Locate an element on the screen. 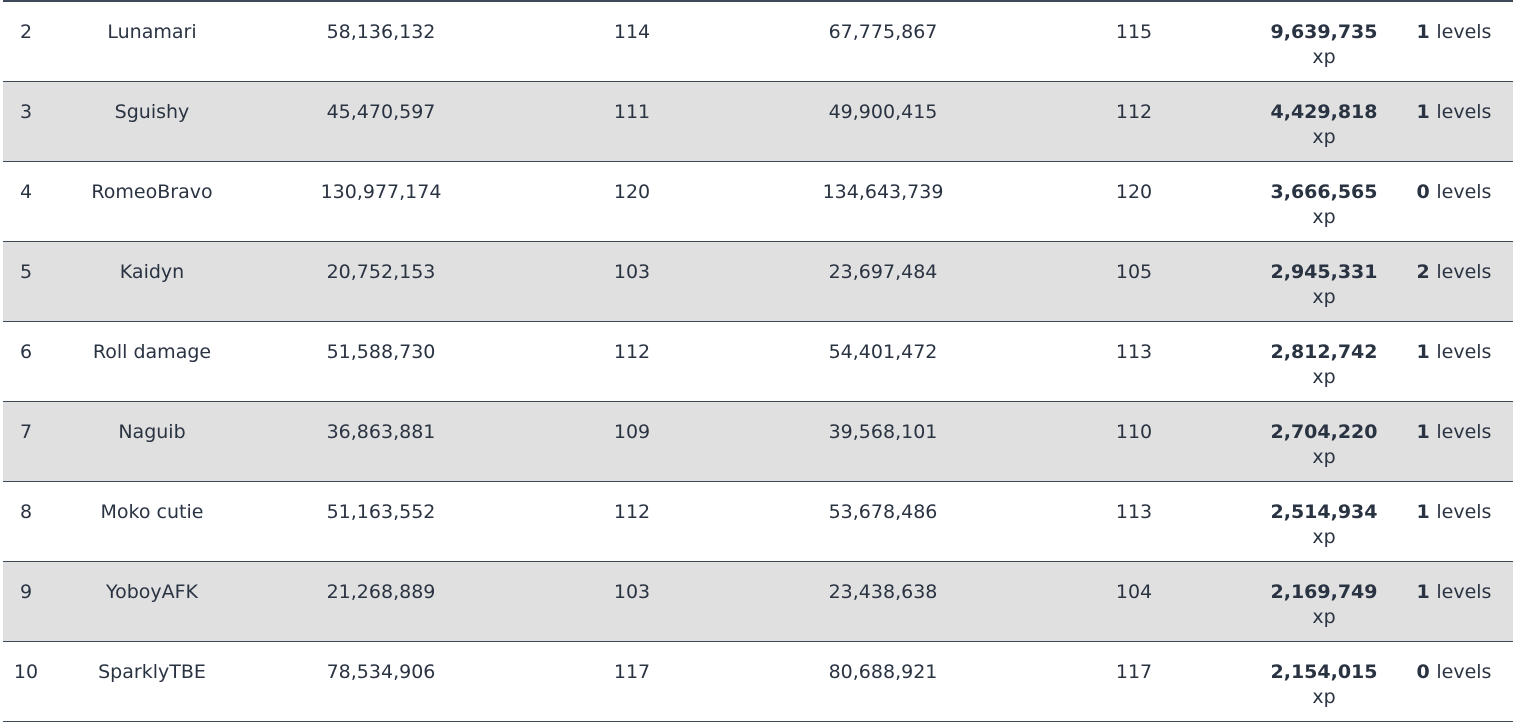  gained-xp-cell: 4,429,818 xp is located at coordinates (1324, 125).